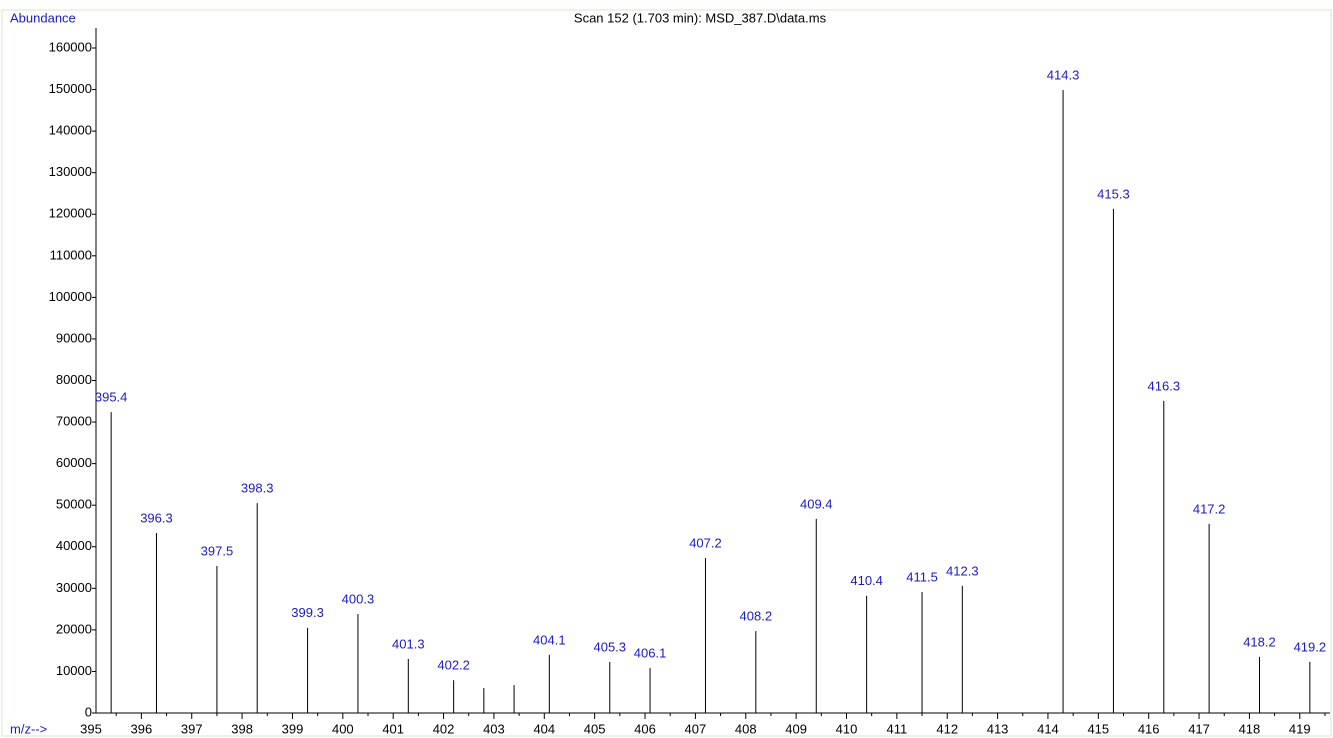 Image resolution: width=1333 pixels, height=738 pixels. What do you see at coordinates (74, 670) in the screenshot?
I see `y-tick-label: 10000` at bounding box center [74, 670].